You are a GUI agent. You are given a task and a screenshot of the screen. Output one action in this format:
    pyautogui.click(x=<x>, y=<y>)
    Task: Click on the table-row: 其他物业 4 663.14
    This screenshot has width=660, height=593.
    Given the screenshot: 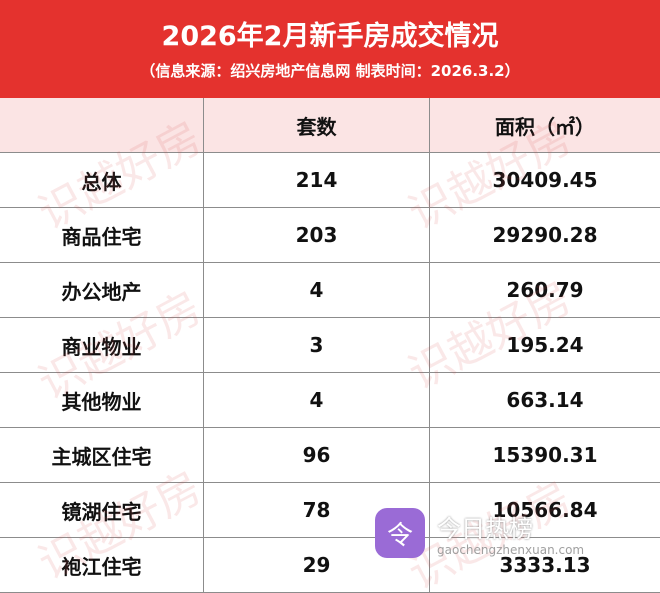 What is the action you would take?
    pyautogui.click(x=330, y=400)
    